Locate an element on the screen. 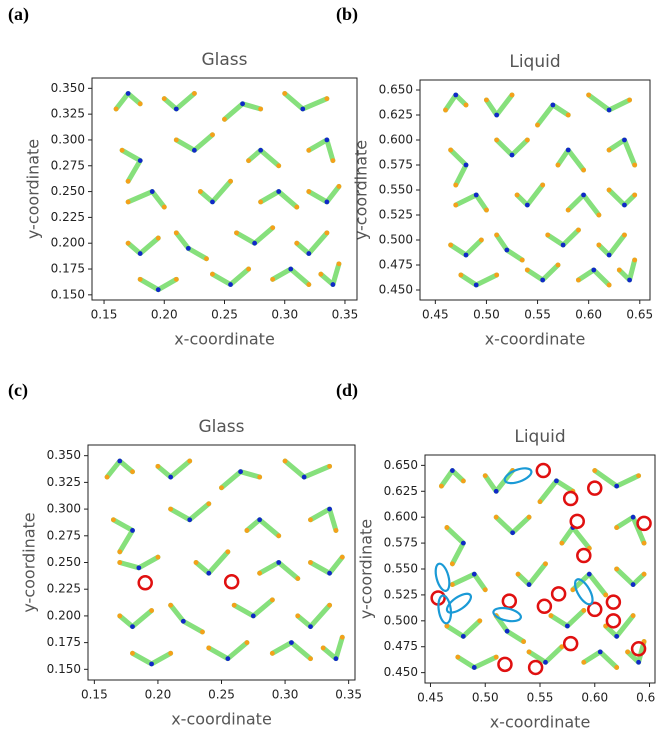 Image resolution: width=656 pixels, height=731 pixels. y-tick-label: 0.475 is located at coordinates (396, 265).